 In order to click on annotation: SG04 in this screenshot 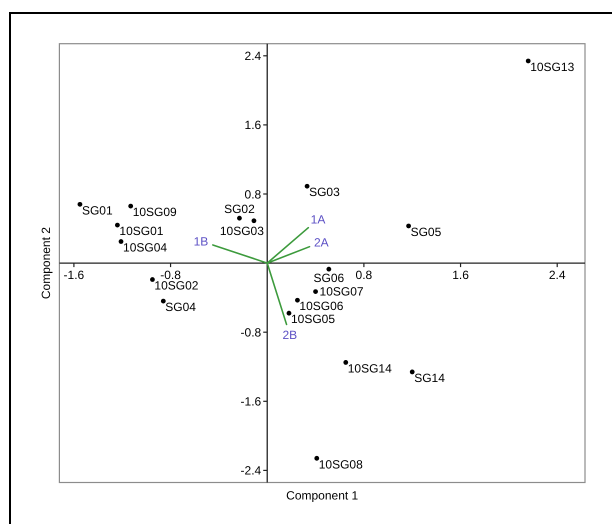, I will do `click(180, 307)`.